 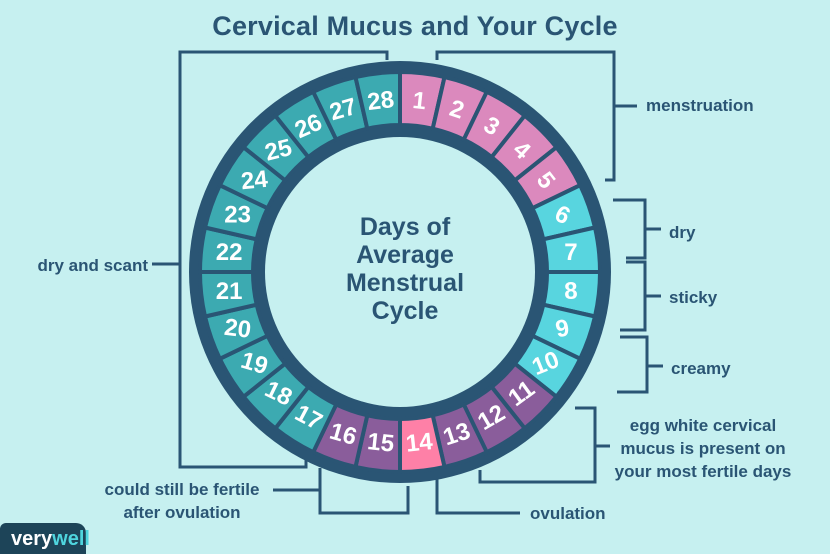 What do you see at coordinates (71, 539) in the screenshot?
I see `logo-text-well: well` at bounding box center [71, 539].